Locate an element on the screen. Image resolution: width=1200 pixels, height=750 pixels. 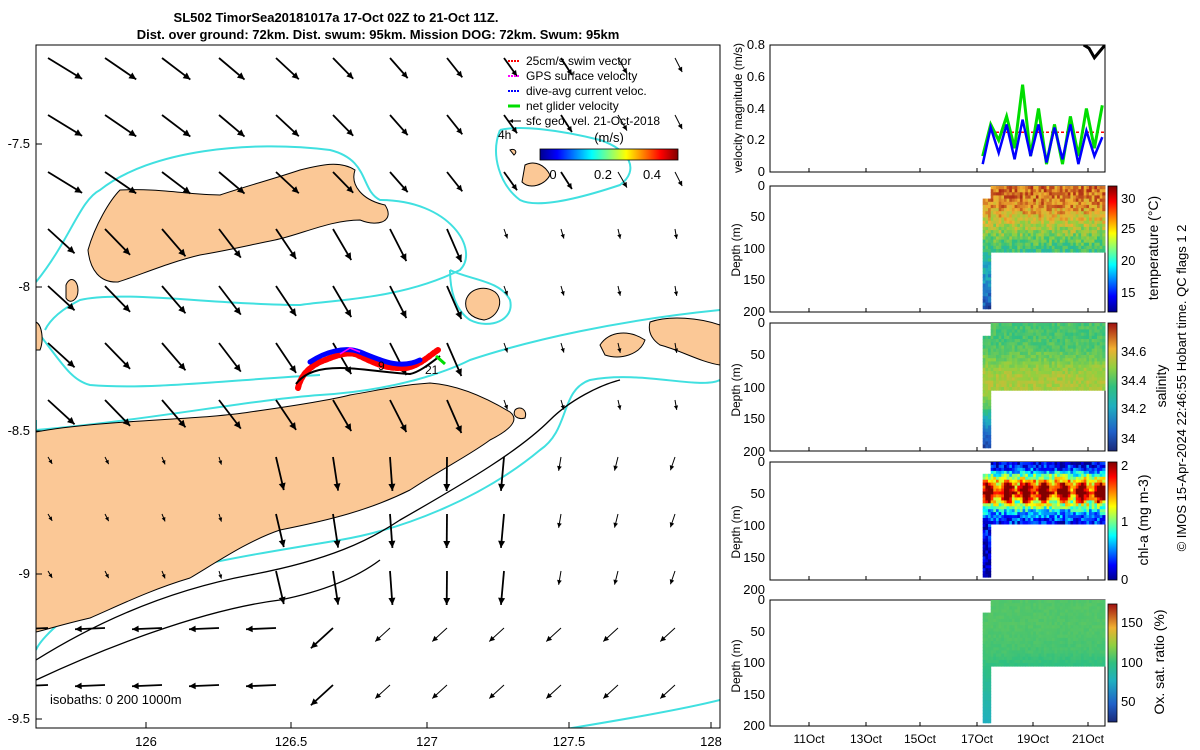
chla-colorbar is located at coordinates (1112, 521).